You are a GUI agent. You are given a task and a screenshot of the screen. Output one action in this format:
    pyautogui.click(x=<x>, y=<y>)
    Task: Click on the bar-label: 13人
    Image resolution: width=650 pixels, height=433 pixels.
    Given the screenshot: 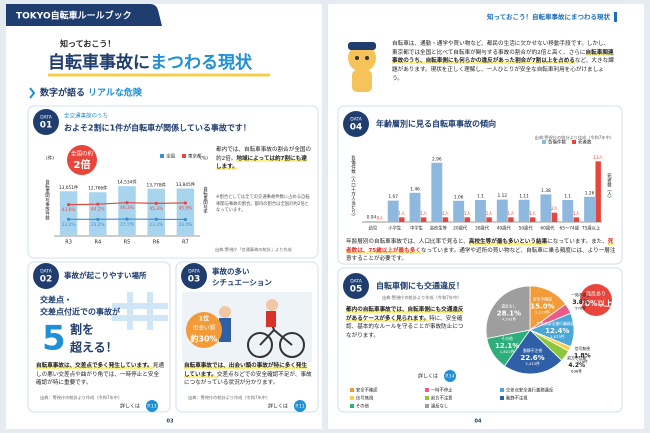 What is the action you would take?
    pyautogui.click(x=598, y=158)
    